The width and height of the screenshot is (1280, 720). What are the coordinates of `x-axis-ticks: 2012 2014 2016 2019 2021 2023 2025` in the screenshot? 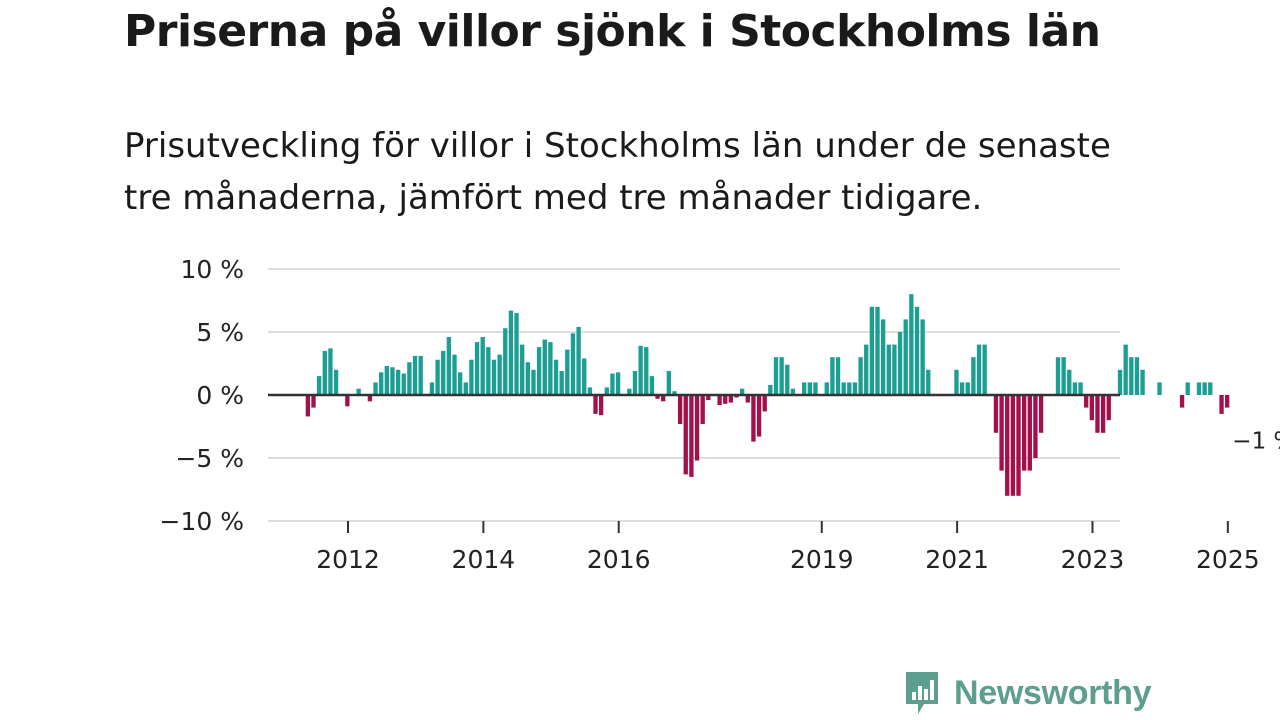 It's located at (788, 547).